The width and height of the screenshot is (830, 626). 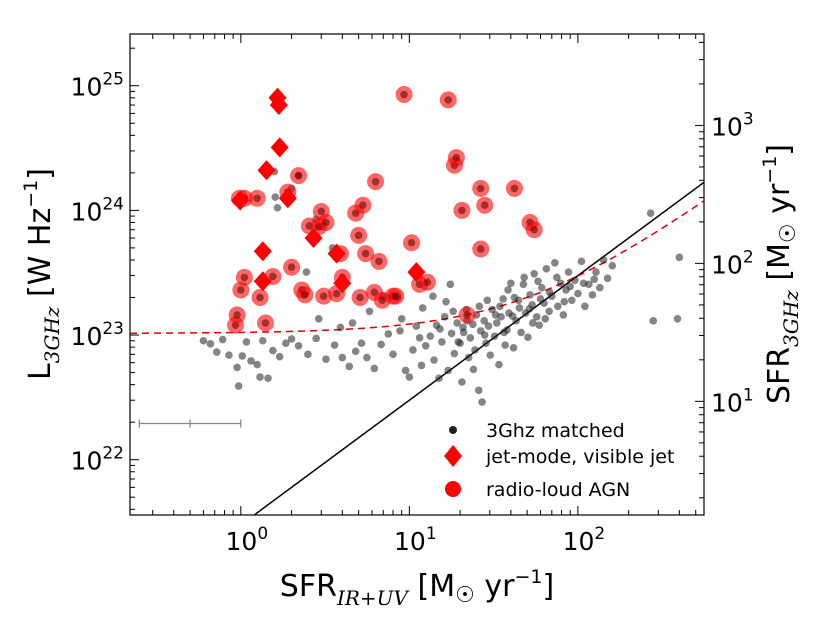 What do you see at coordinates (97, 273) in the screenshot?
I see `y-tick-labels: 1022 1023 1024 1025` at bounding box center [97, 273].